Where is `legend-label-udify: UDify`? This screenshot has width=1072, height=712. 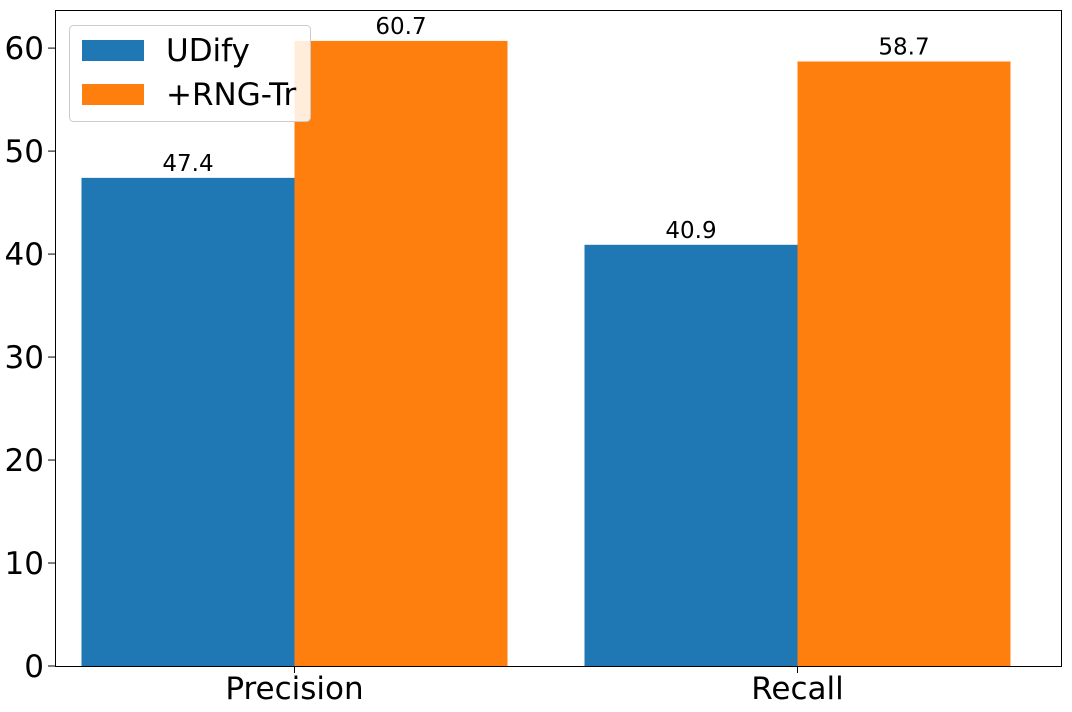
legend-label-udify: UDify is located at coordinates (208, 51).